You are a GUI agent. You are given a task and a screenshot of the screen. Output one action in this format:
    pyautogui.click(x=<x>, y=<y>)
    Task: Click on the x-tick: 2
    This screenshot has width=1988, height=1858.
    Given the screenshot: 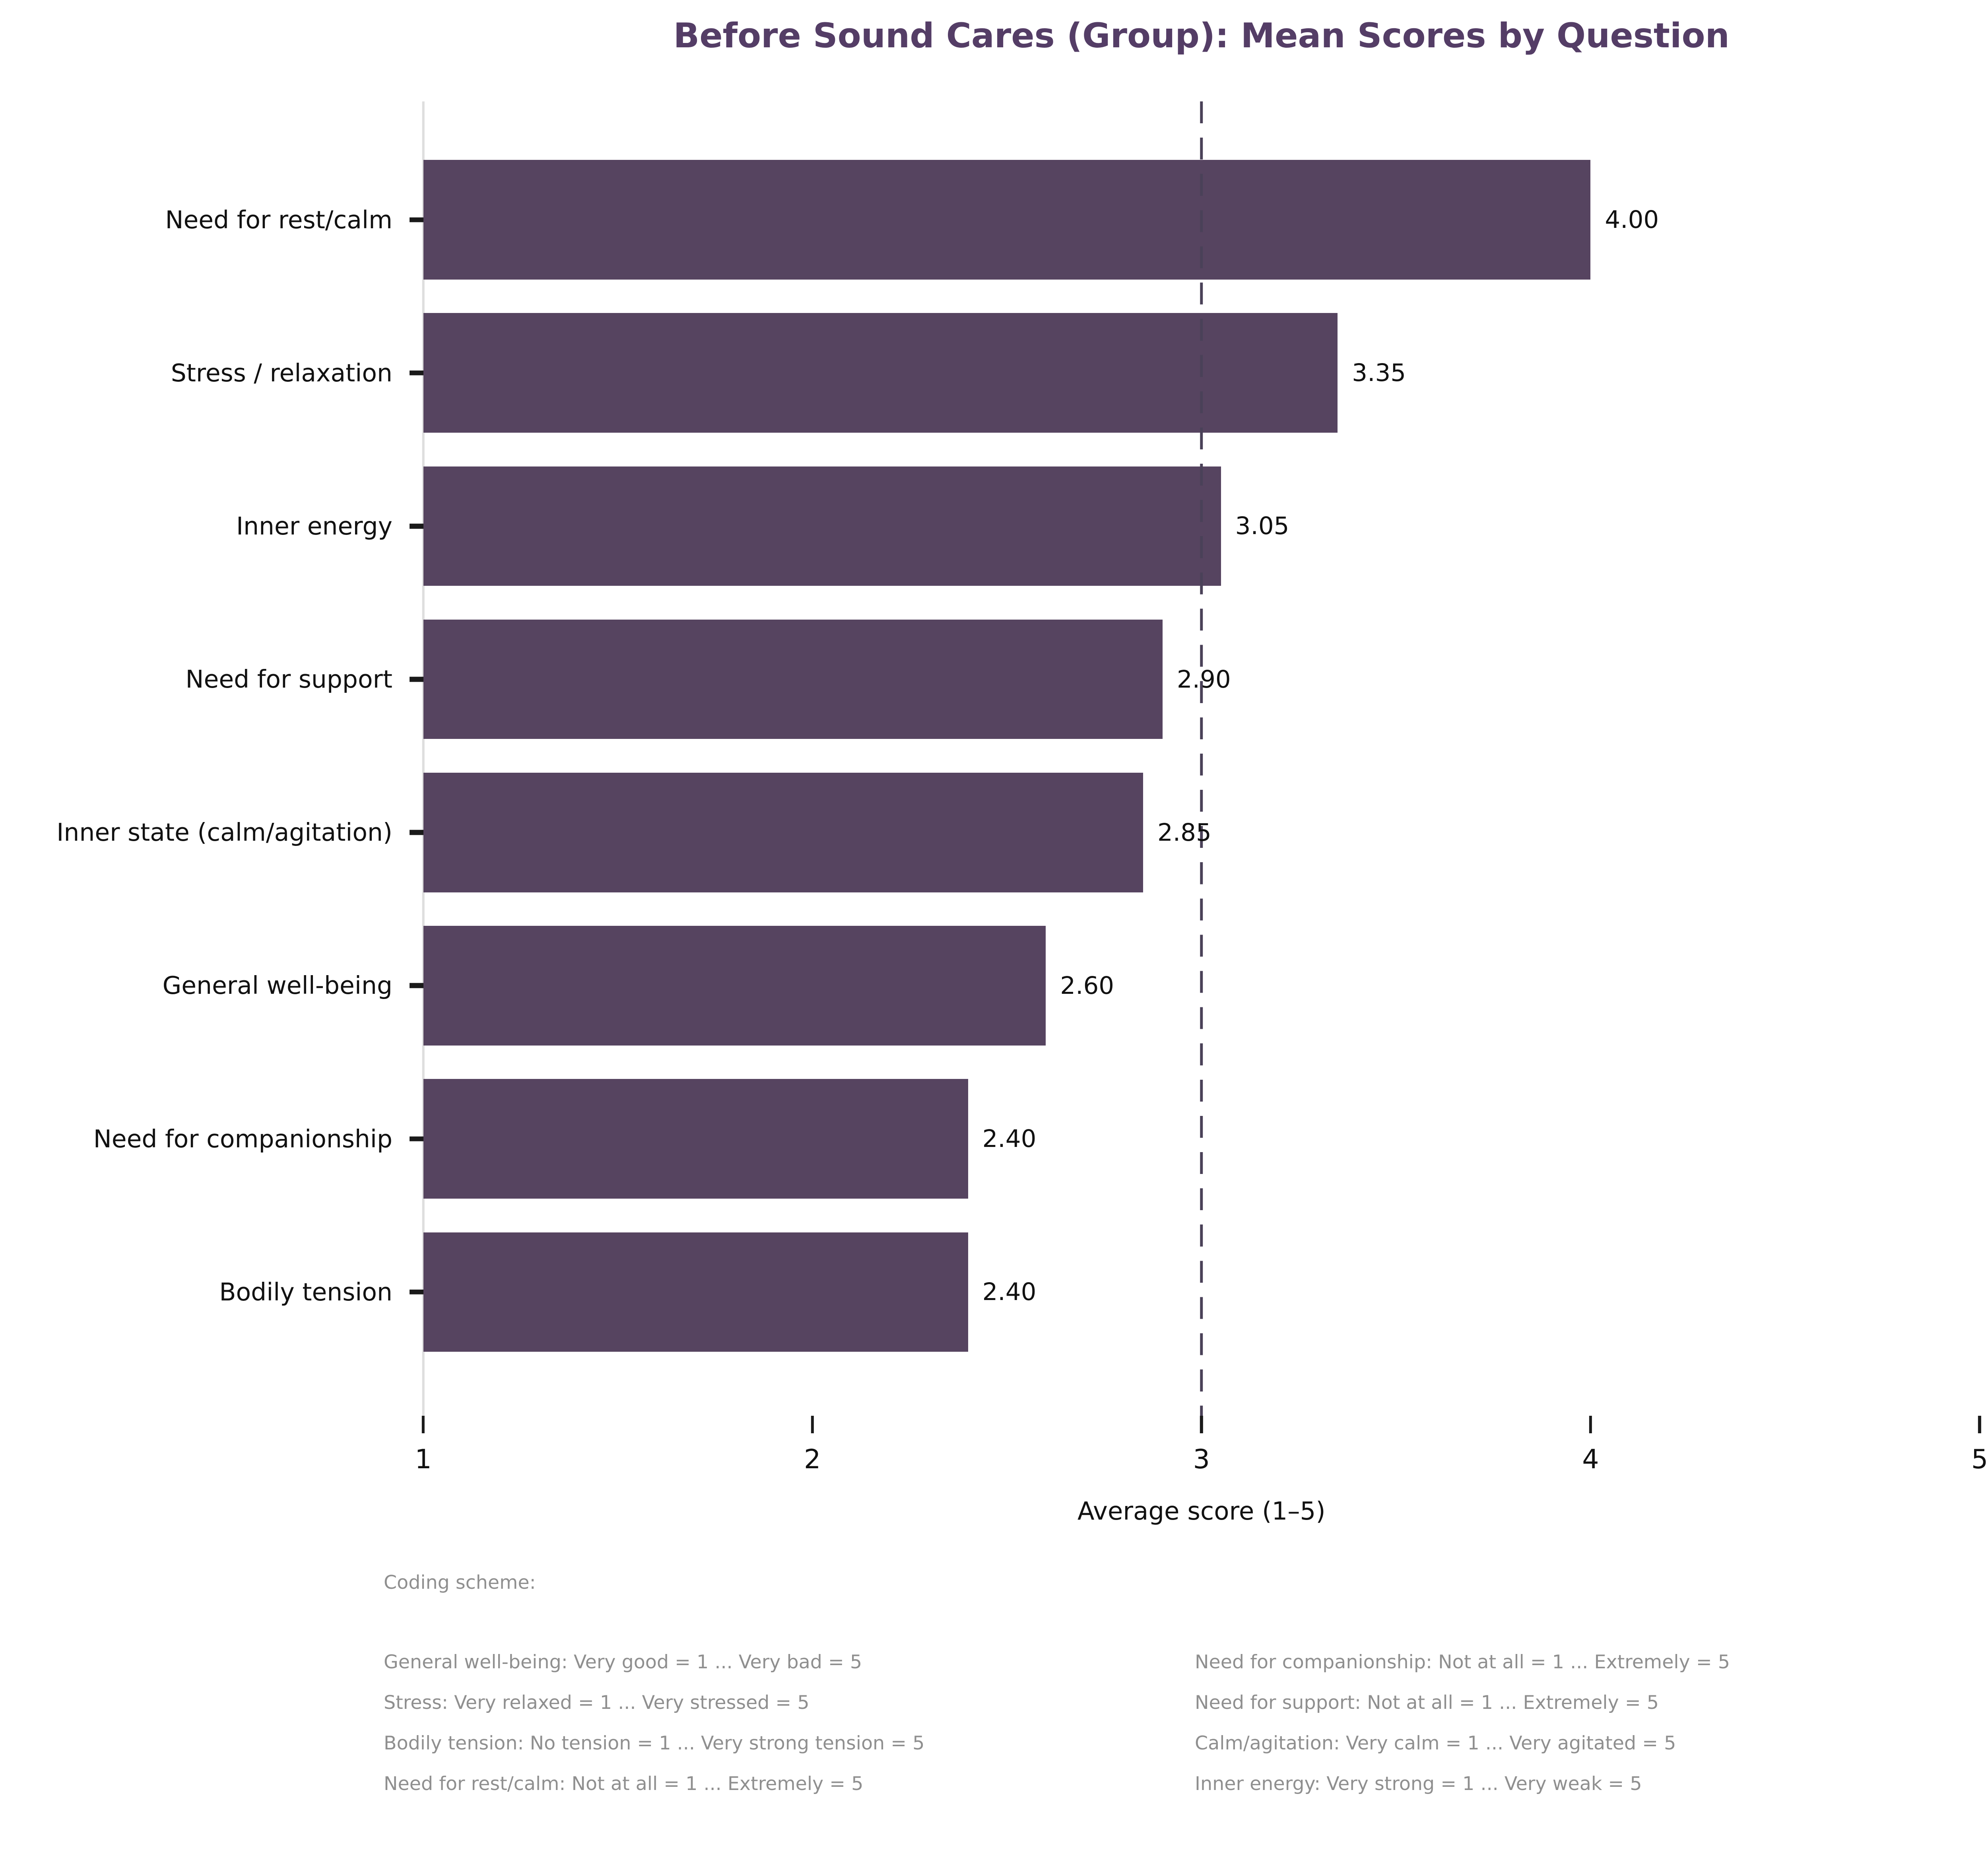 What is the action you would take?
    pyautogui.click(x=812, y=1446)
    